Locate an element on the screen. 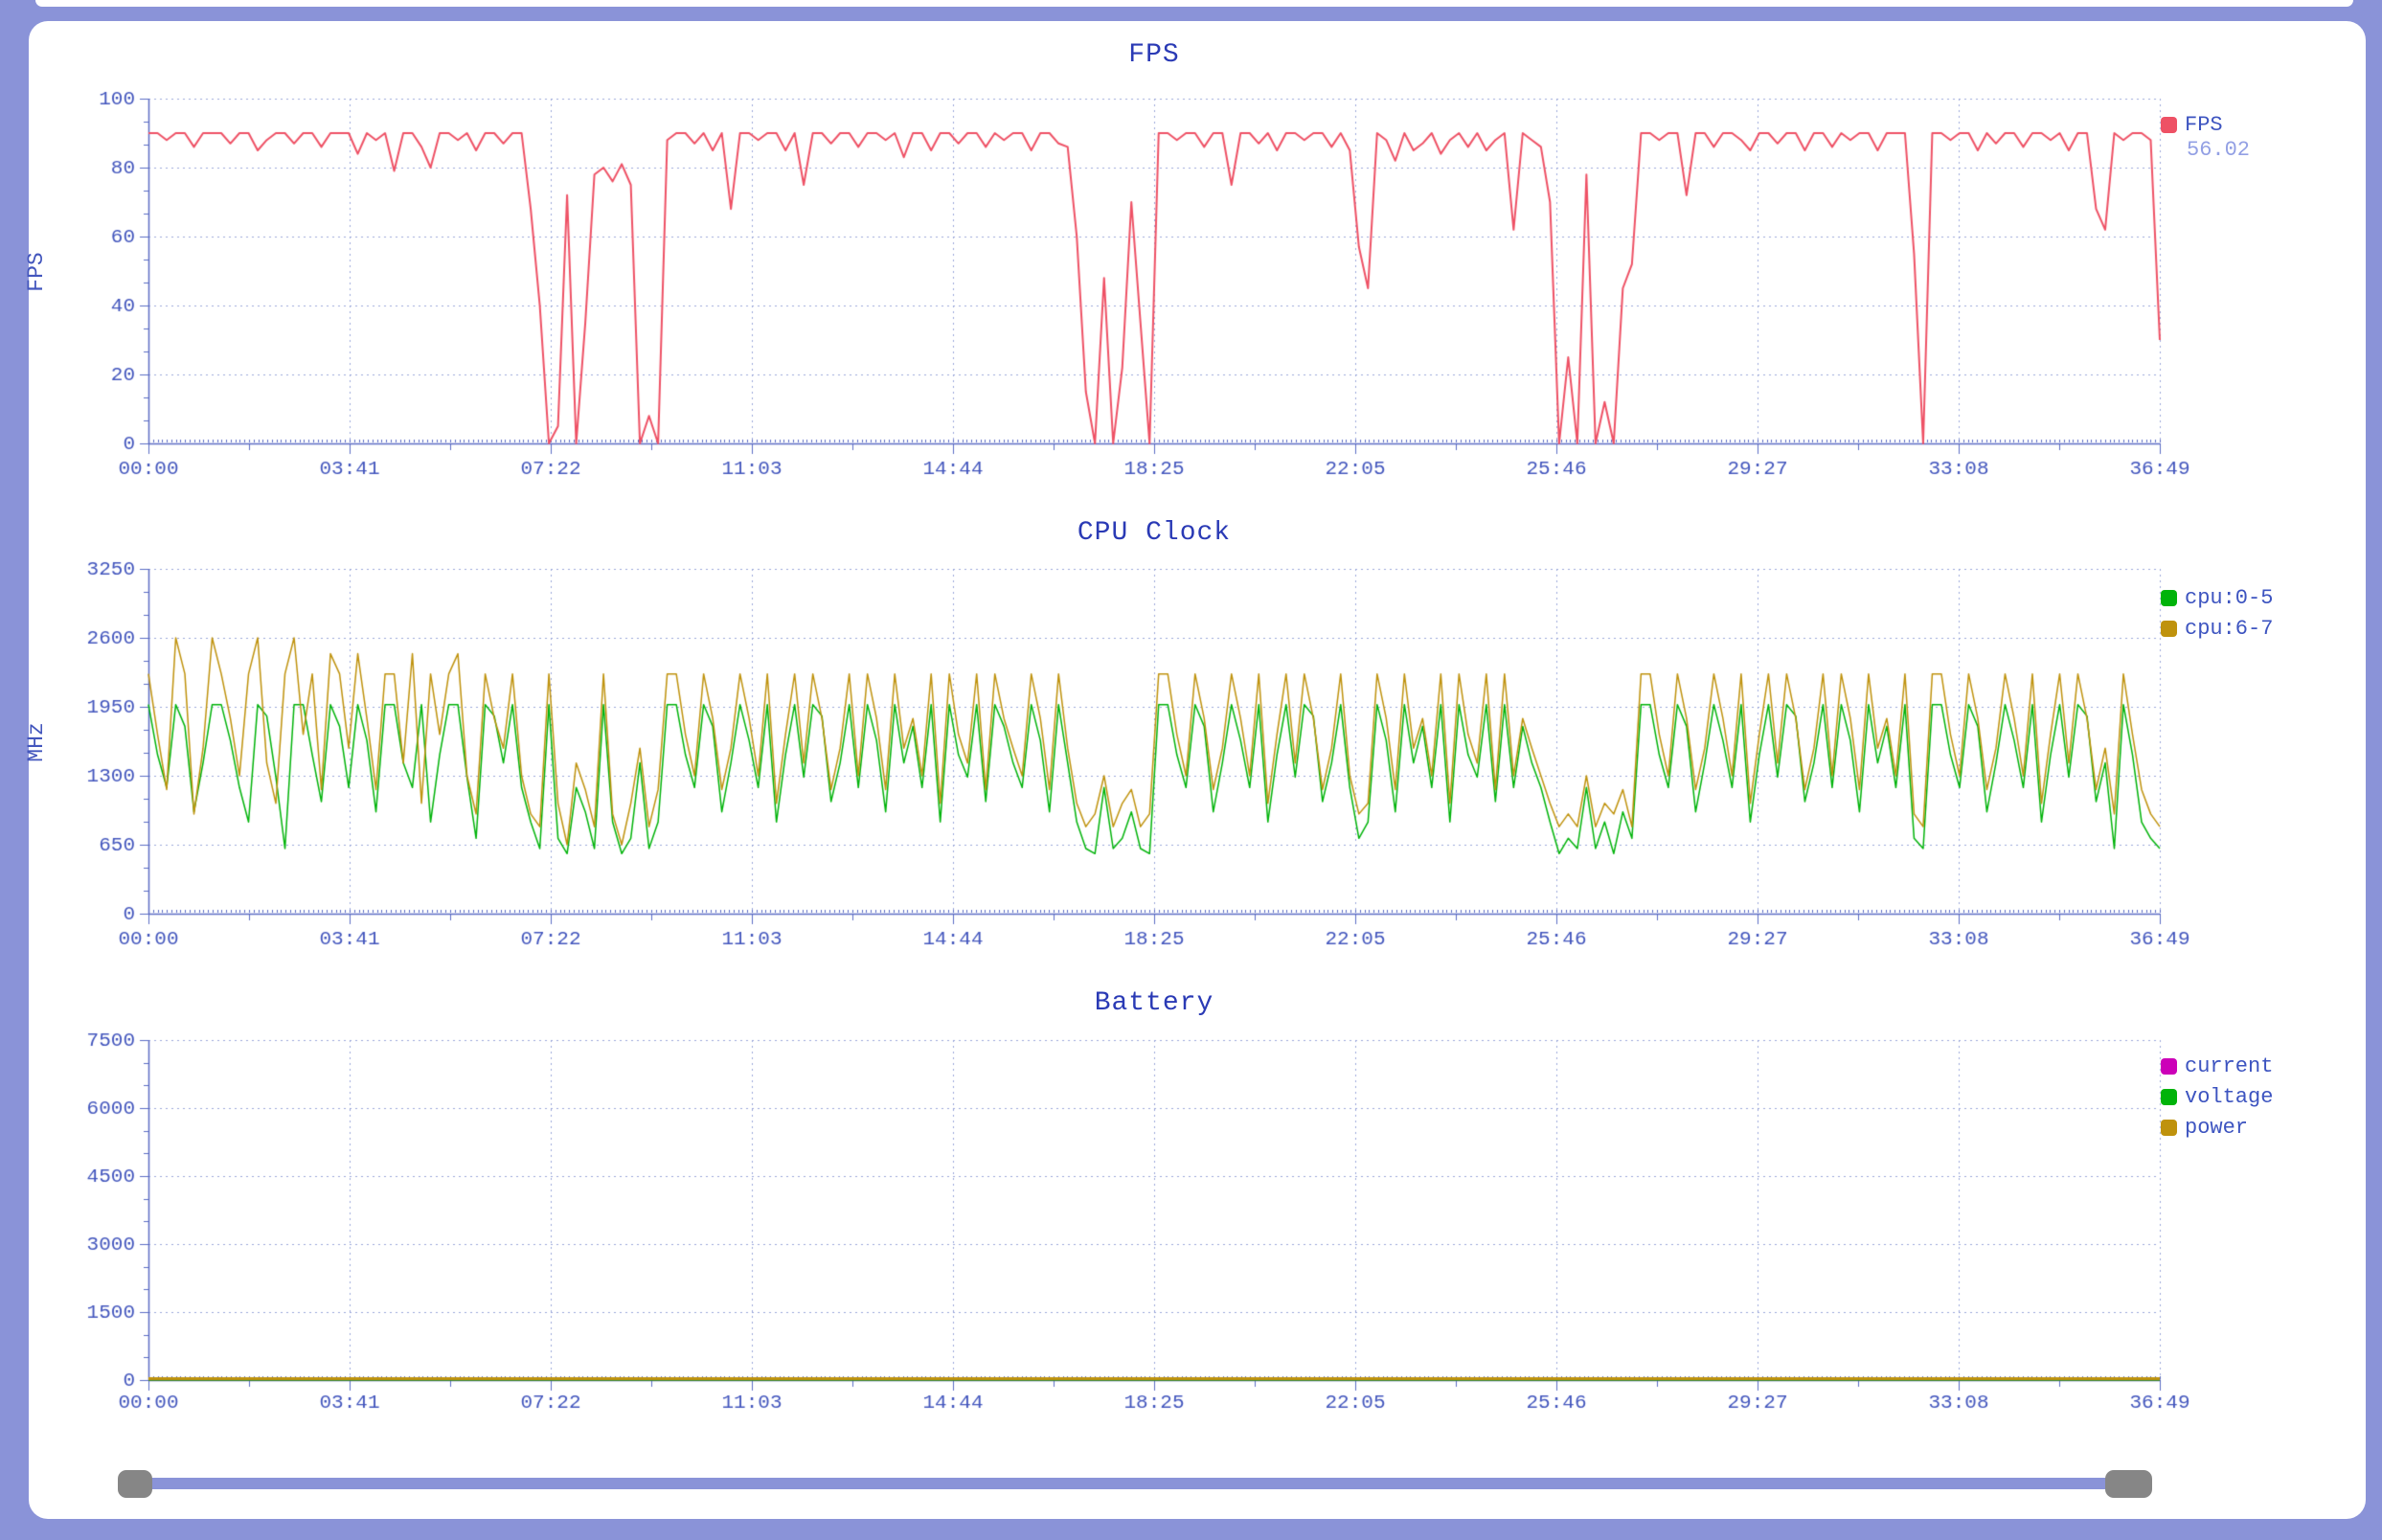 Image resolution: width=2382 pixels, height=1540 pixels. fps-legend-label: FPS is located at coordinates (2204, 124).